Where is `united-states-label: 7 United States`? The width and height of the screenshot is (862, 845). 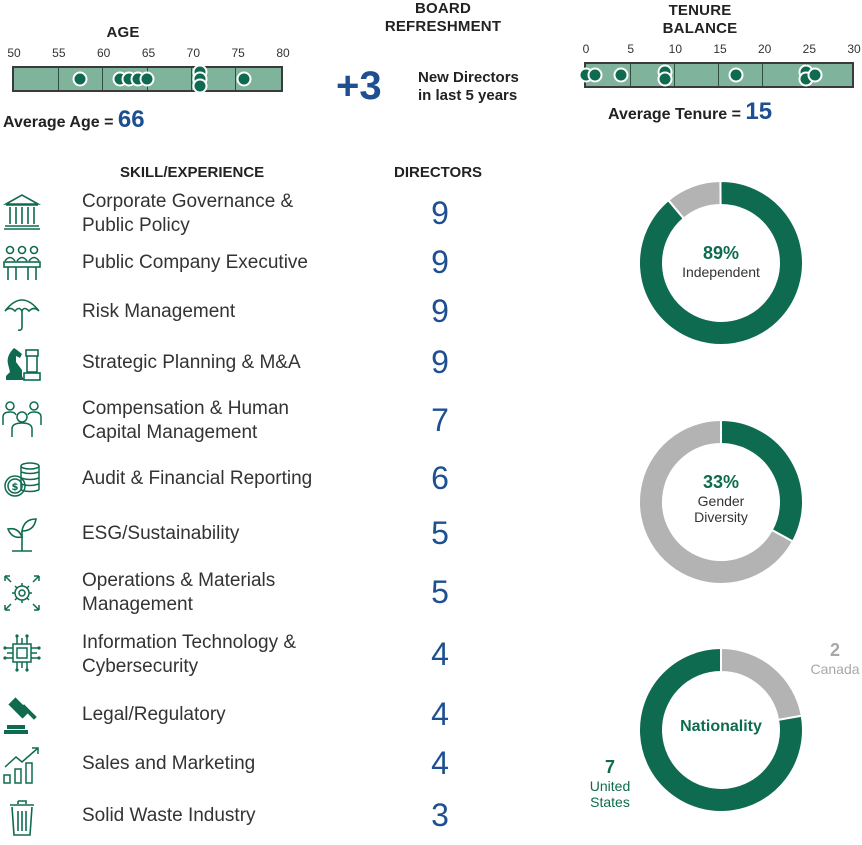 united-states-label: 7 United States is located at coordinates (610, 783).